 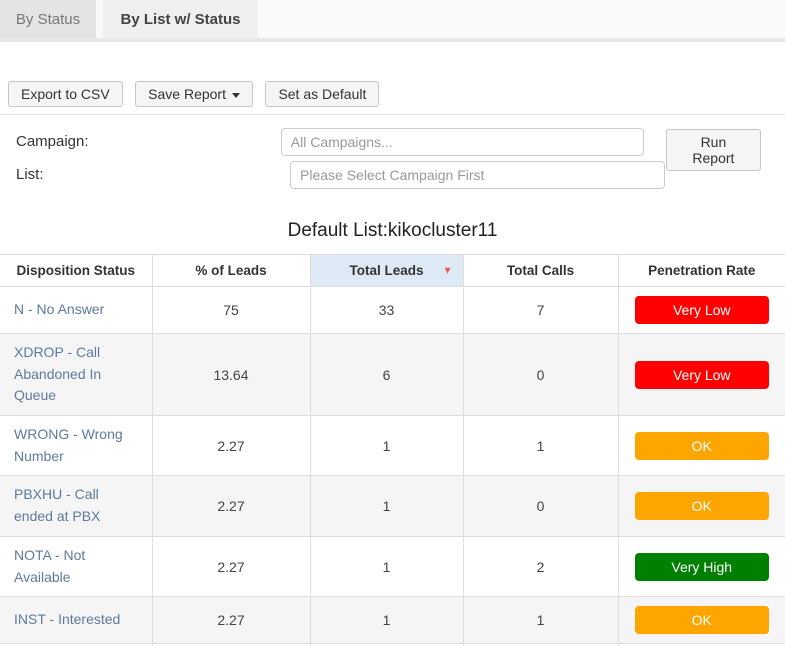 What do you see at coordinates (540, 567) in the screenshot?
I see `total-calls-cell: 2` at bounding box center [540, 567].